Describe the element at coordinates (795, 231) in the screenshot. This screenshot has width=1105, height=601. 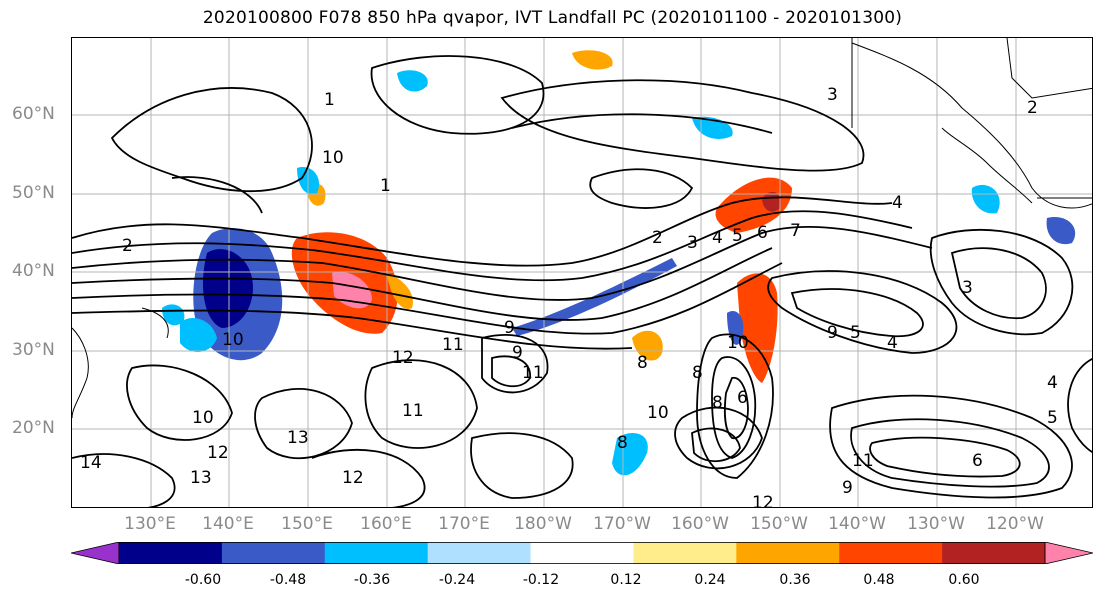
I see `contour-label: 7` at that location.